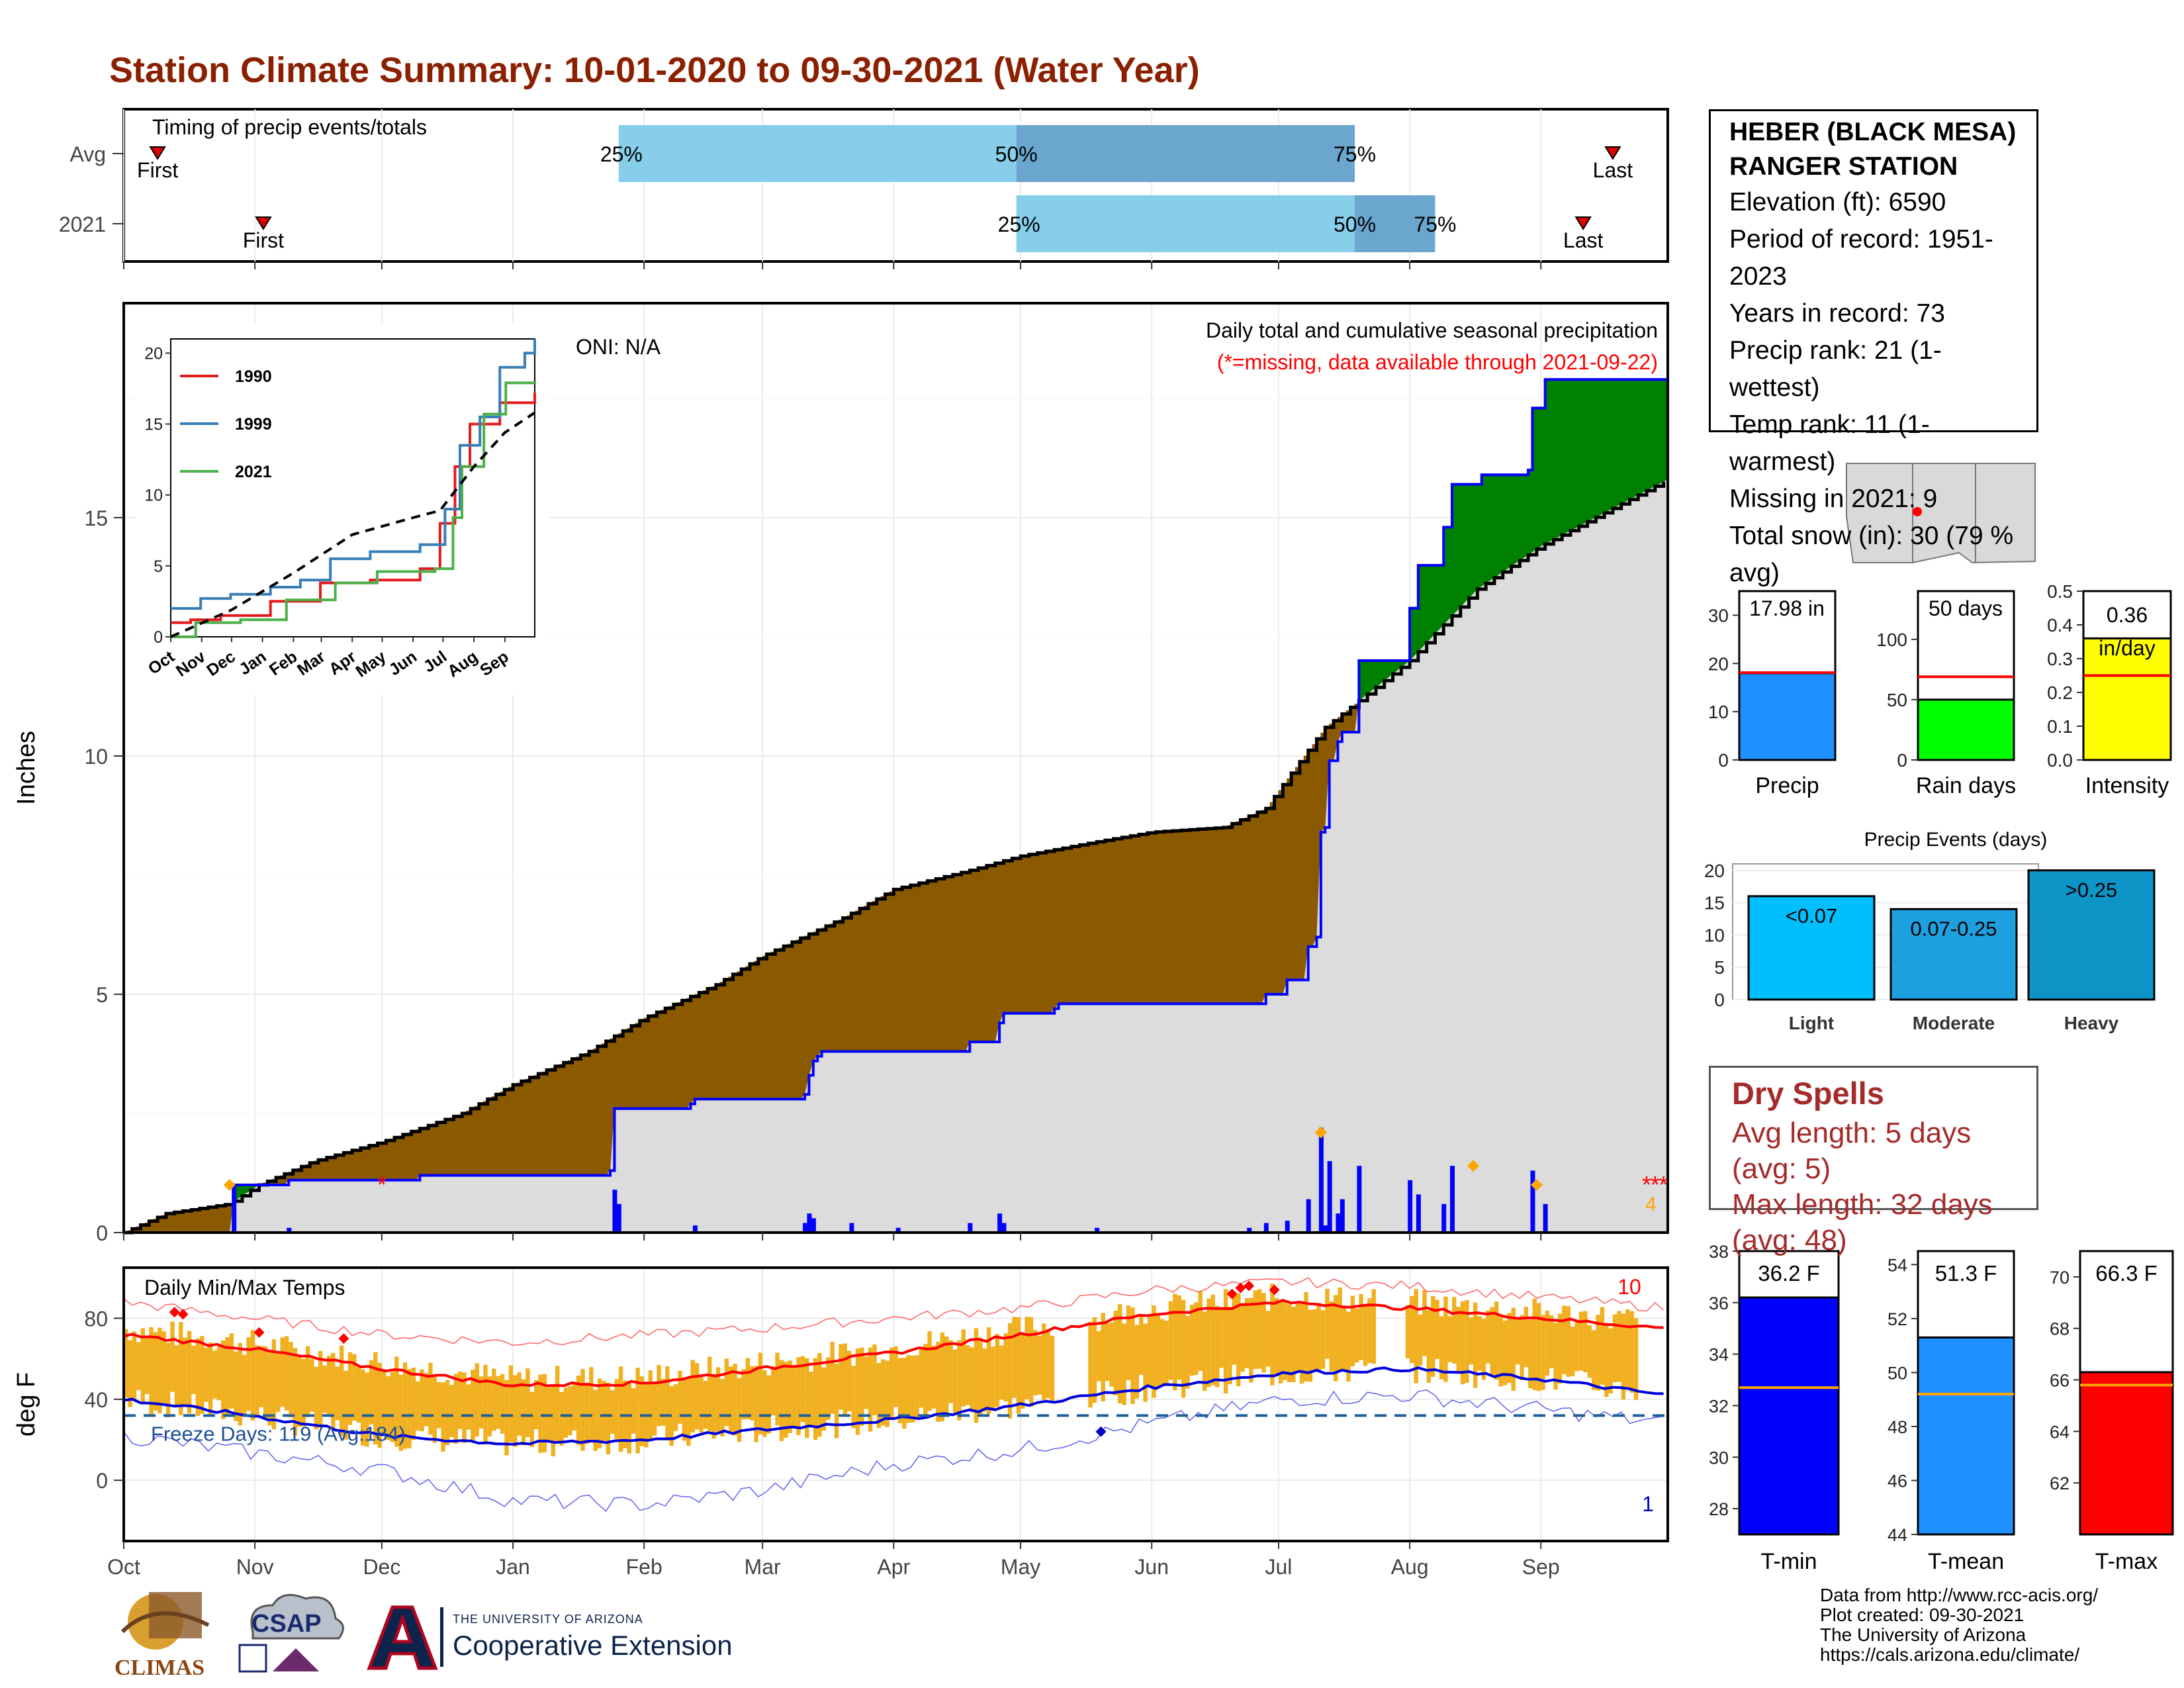 The image size is (2184, 1688). What do you see at coordinates (1852, 1151) in the screenshot?
I see `dry-spells-avg: Avg length: 5 days (avg: 5)` at bounding box center [1852, 1151].